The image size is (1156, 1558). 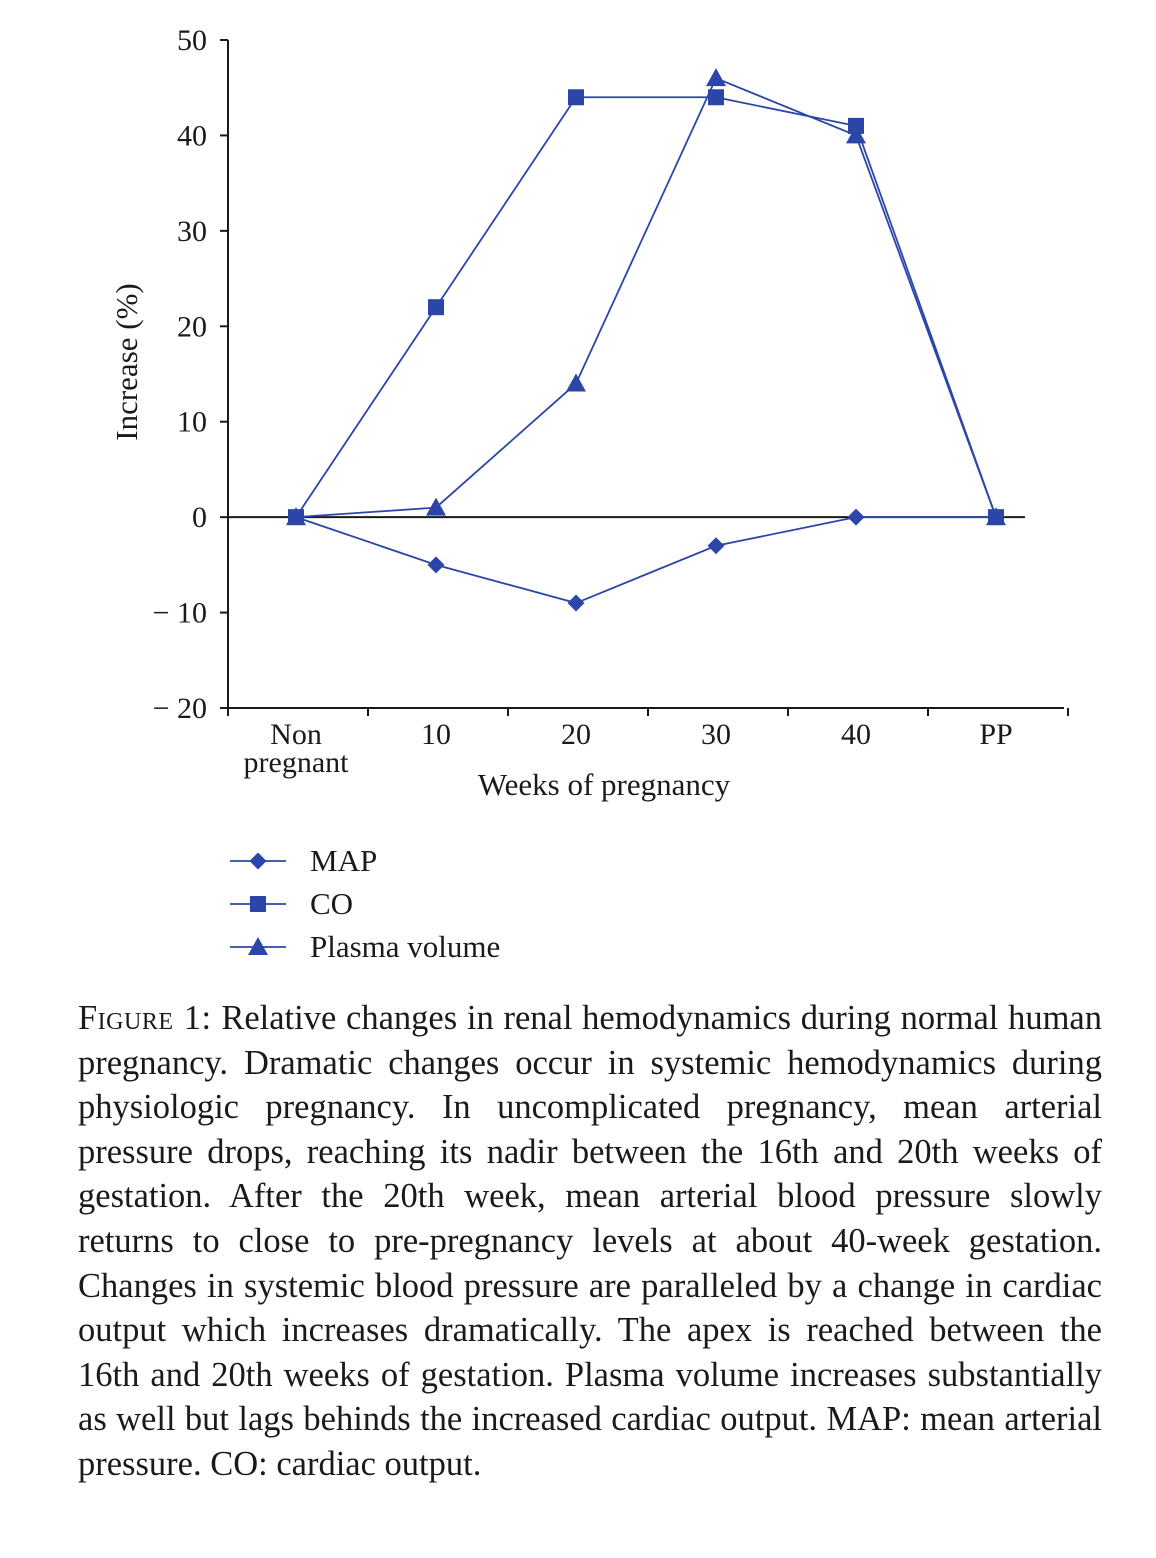 What do you see at coordinates (856, 734) in the screenshot?
I see `x-tick-label: 40` at bounding box center [856, 734].